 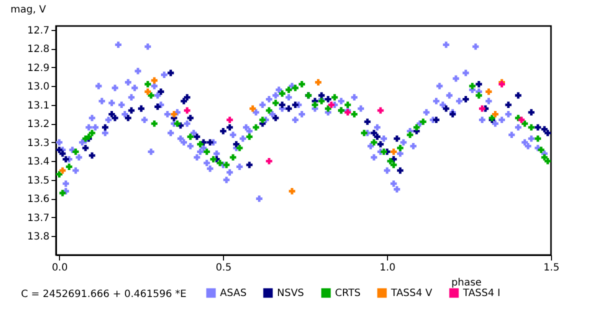 I want to click on y-tick-label: 13.6, so click(x=38, y=200).